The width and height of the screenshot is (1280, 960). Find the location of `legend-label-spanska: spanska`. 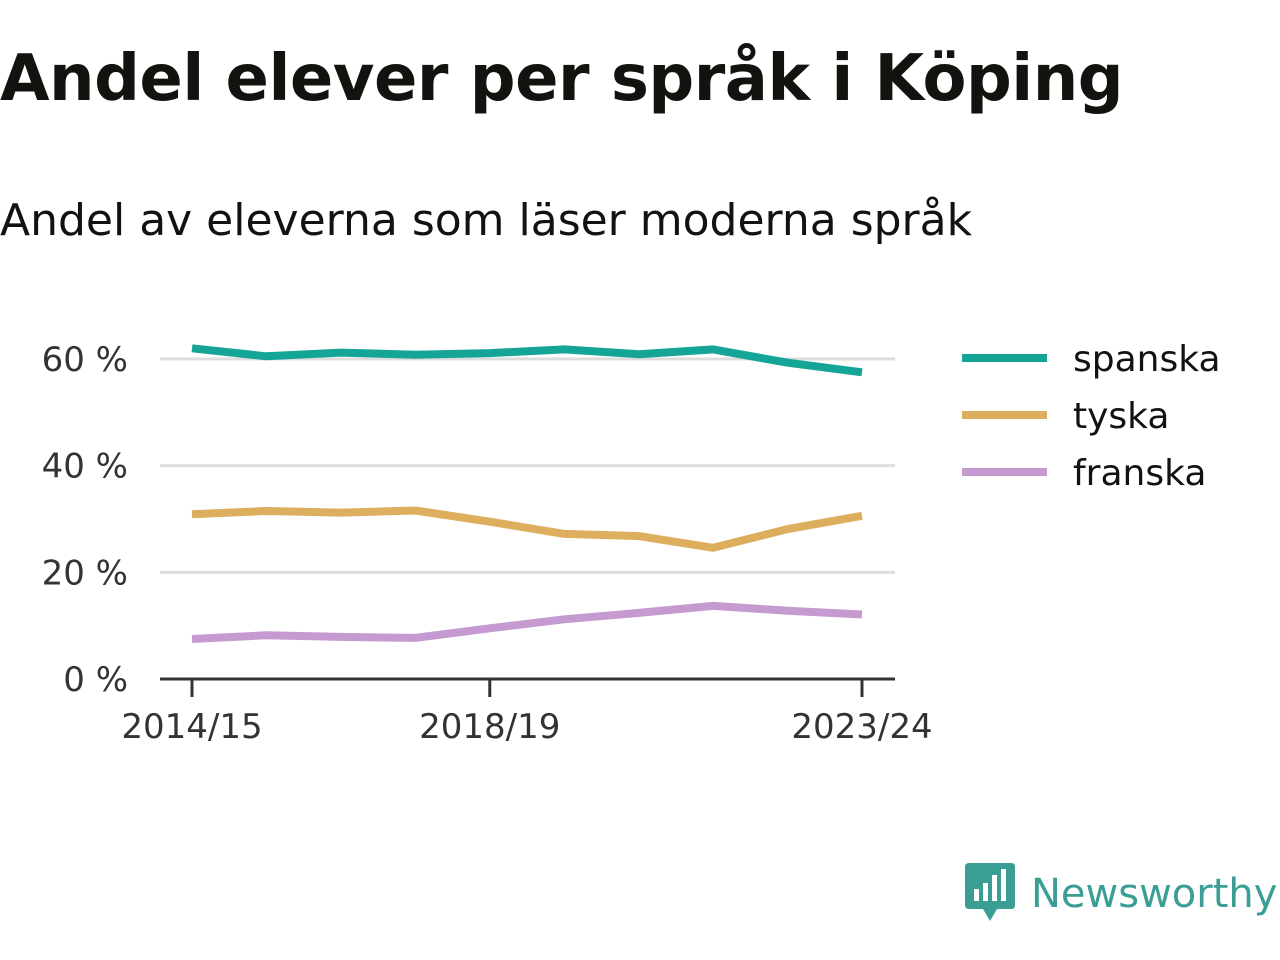

legend-label-spanska: spanska is located at coordinates (1147, 359).